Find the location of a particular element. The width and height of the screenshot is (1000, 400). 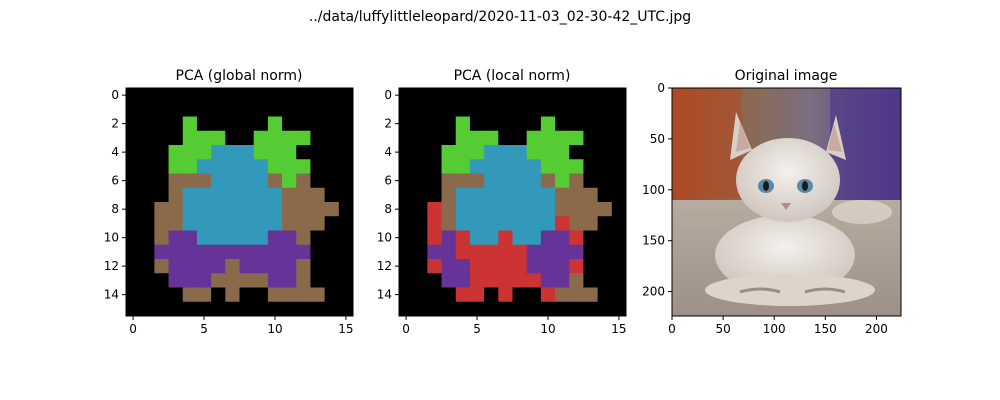

x-tick-label: 50 is located at coordinates (722, 329).